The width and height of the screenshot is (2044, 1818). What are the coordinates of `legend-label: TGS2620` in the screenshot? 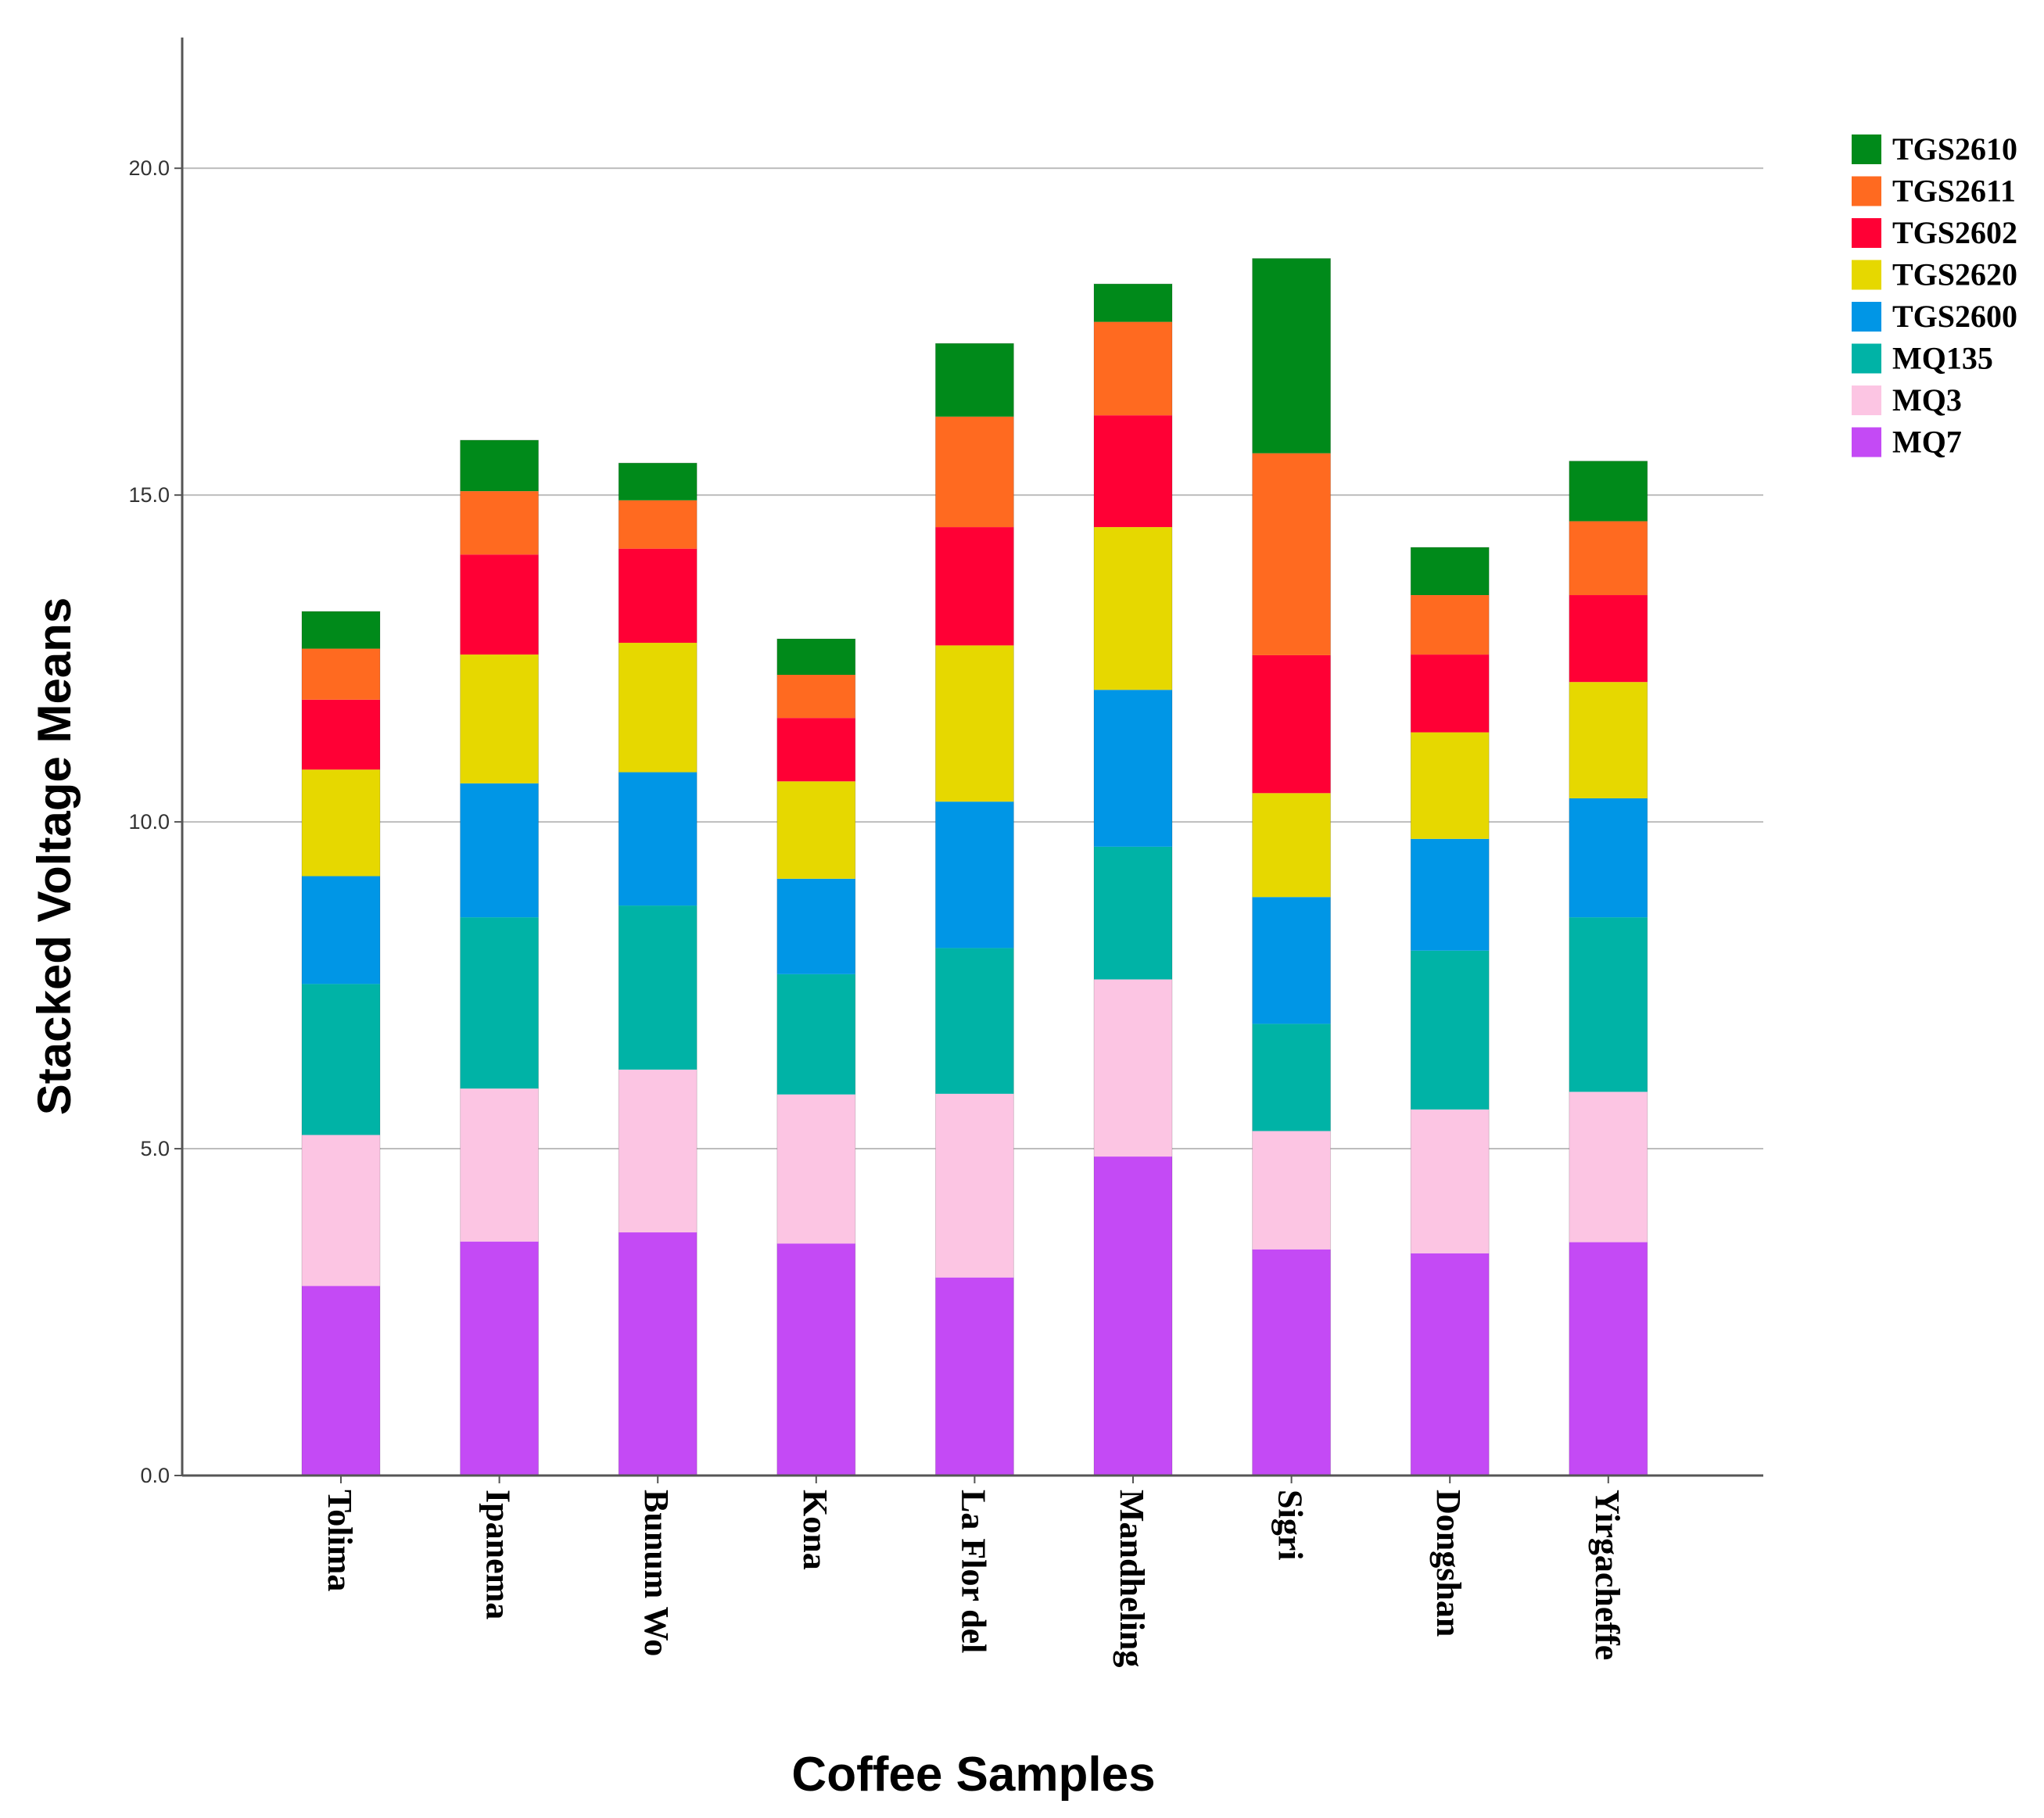 It's located at (1955, 274).